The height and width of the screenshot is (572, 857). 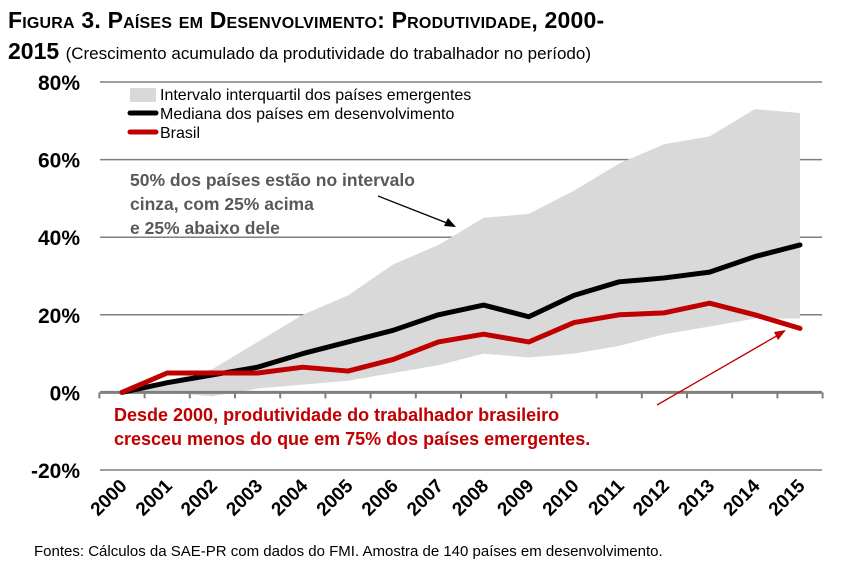 I want to click on brasil-line, so click(x=461, y=347).